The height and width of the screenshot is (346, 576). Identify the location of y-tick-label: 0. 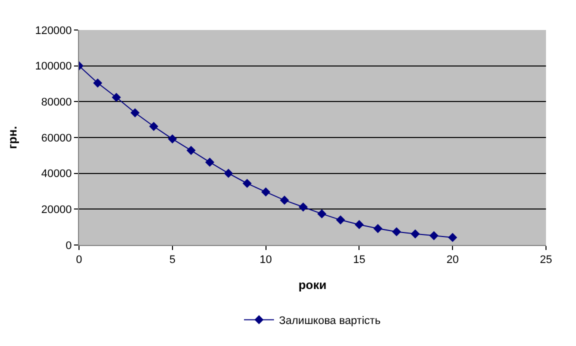
(69, 246).